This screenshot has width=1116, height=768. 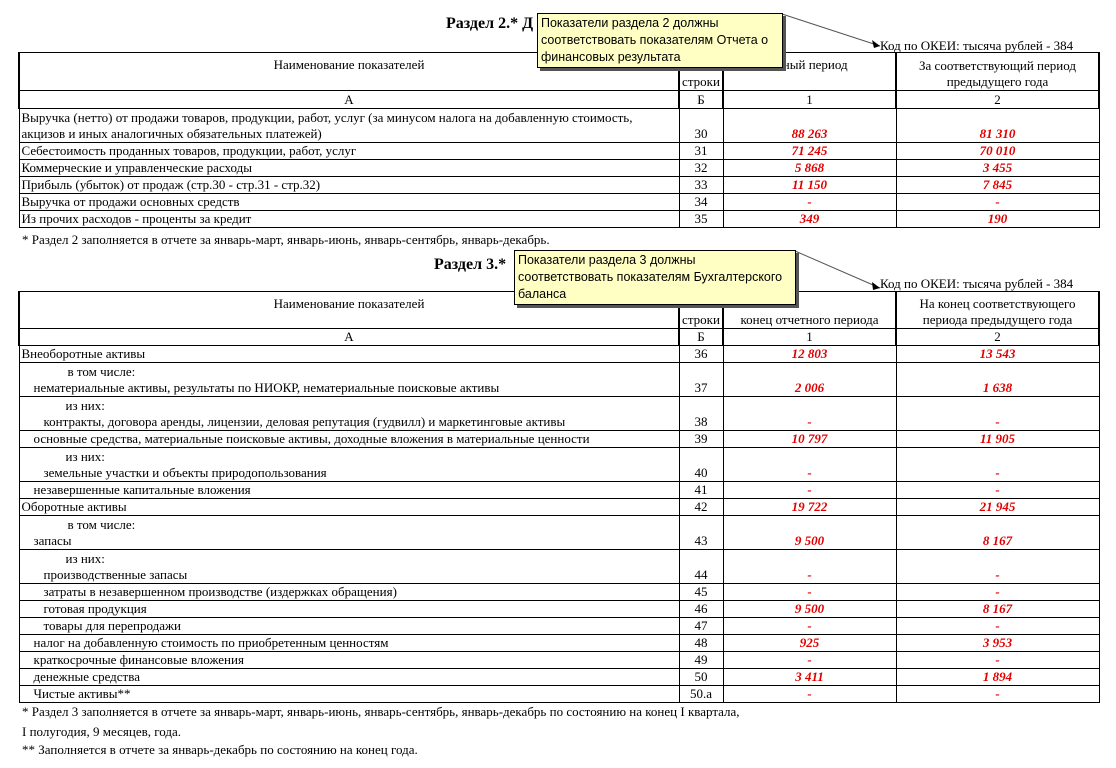 I want to click on row-name-cell: из них: производственные запасы, so click(x=349, y=566).